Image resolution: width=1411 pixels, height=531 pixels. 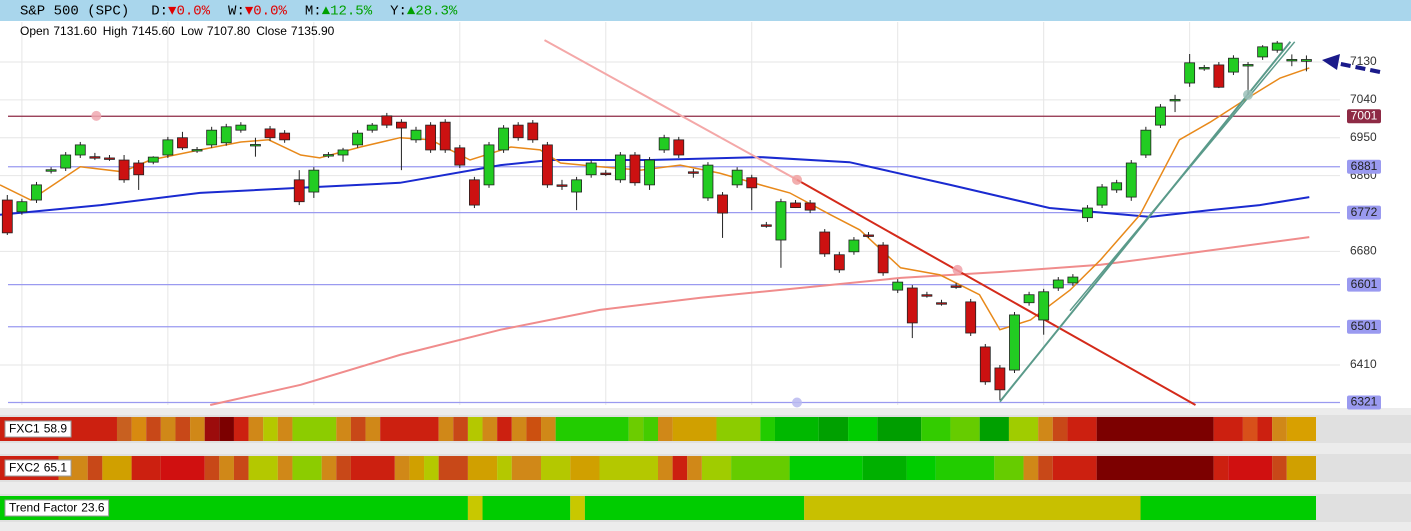 What do you see at coordinates (75, 31) in the screenshot?
I see `ohlc-value: 7131.60` at bounding box center [75, 31].